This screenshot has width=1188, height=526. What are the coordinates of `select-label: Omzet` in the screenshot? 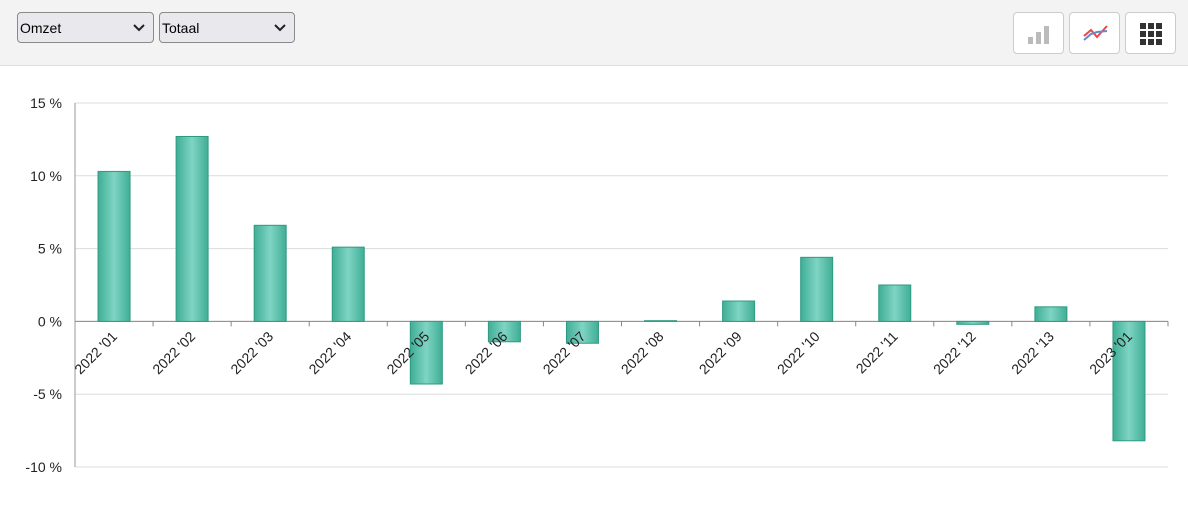 It's located at (41, 28).